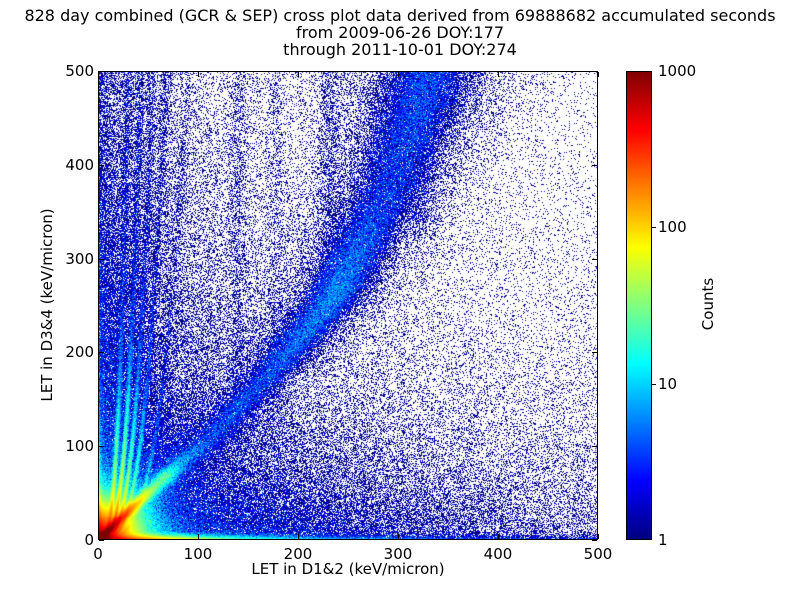 The image size is (800, 600). Describe the element at coordinates (598, 554) in the screenshot. I see `x-tick-label: 500` at that location.